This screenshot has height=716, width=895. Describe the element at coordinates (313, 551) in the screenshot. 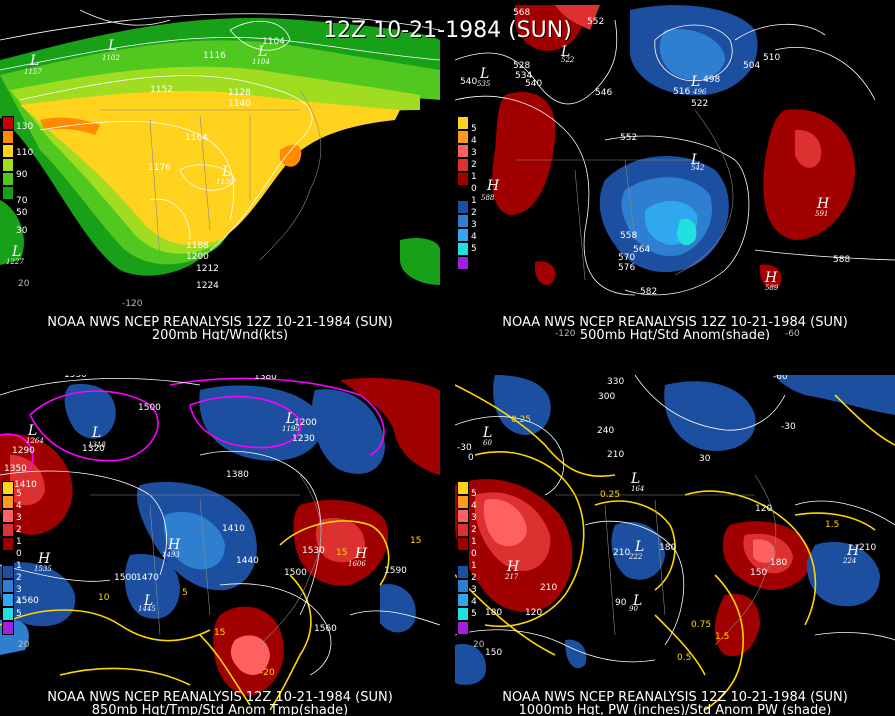

I see `svg-text: 1530` at that location.